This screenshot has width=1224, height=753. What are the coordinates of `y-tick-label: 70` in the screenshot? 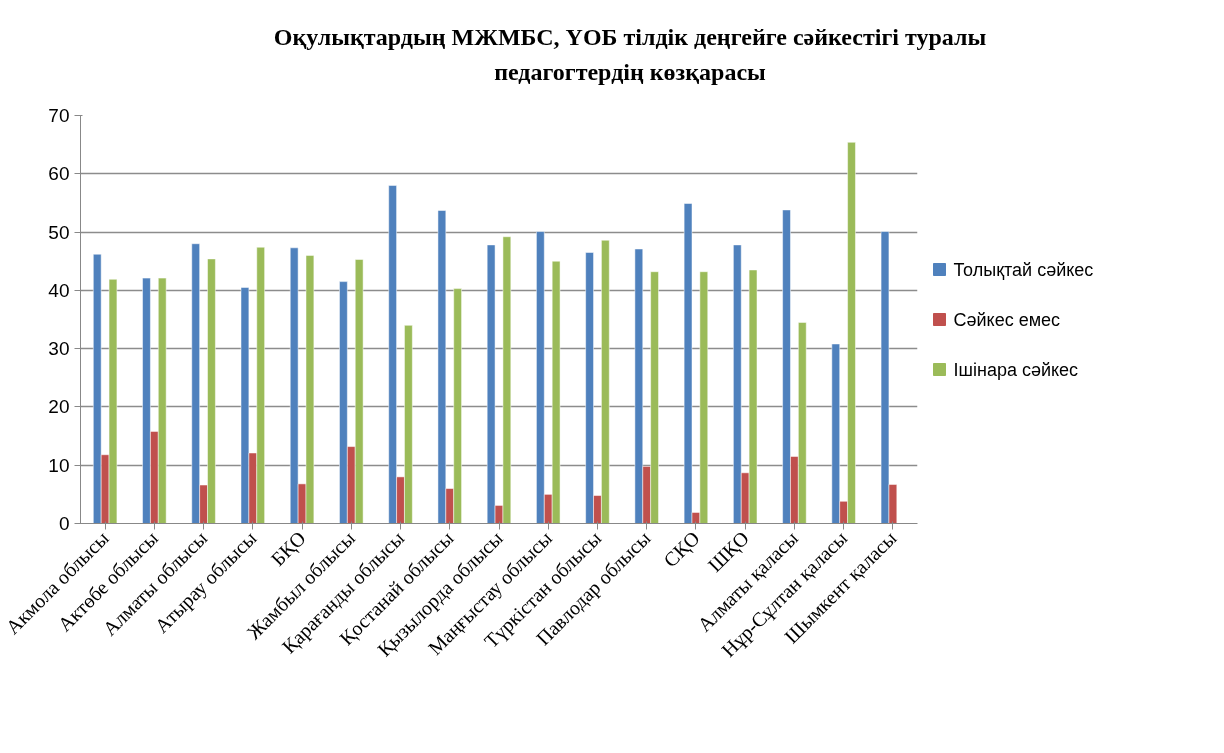 It's located at (59, 115).